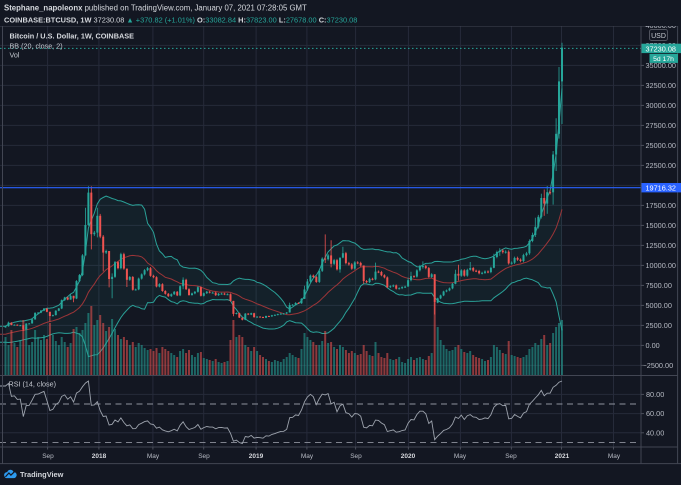 The image size is (681, 485). I want to click on svg-text: 30000.00, so click(661, 105).